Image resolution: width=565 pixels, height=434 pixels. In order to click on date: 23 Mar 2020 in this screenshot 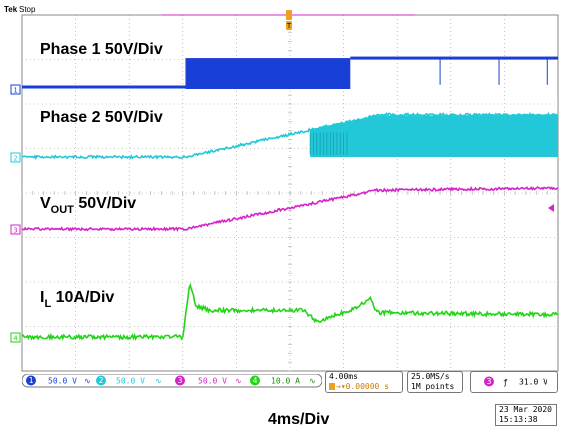, I will do `click(527, 410)`.